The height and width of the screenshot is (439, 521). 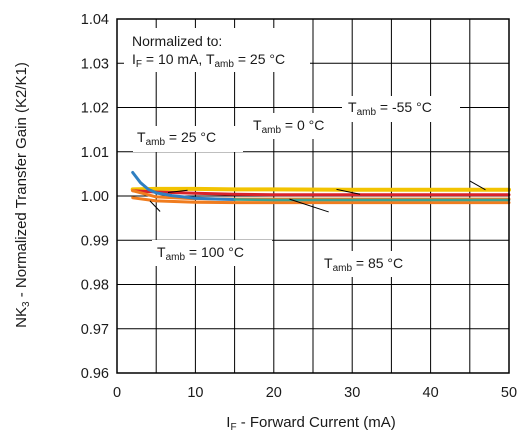 I want to click on label-tamb-0: Tamb = 0 °C, so click(x=288, y=126).